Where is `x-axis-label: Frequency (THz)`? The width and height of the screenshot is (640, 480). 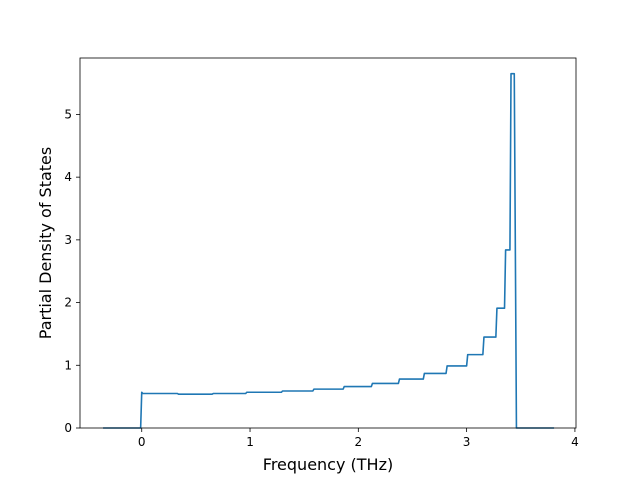
x-axis-label: Frequency (THz) is located at coordinates (328, 464).